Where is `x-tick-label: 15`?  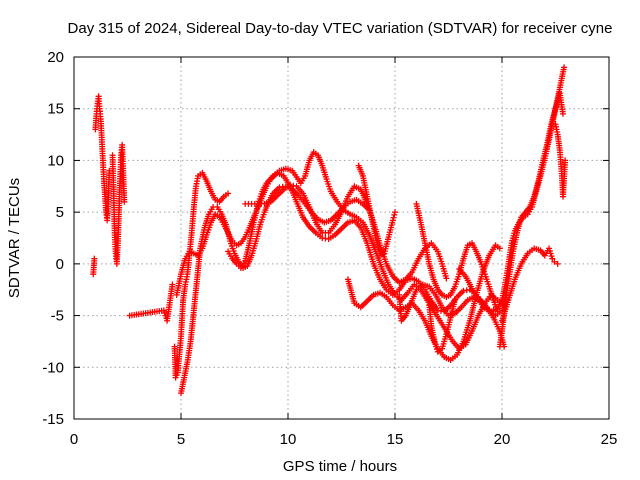 x-tick-label: 15 is located at coordinates (395, 439).